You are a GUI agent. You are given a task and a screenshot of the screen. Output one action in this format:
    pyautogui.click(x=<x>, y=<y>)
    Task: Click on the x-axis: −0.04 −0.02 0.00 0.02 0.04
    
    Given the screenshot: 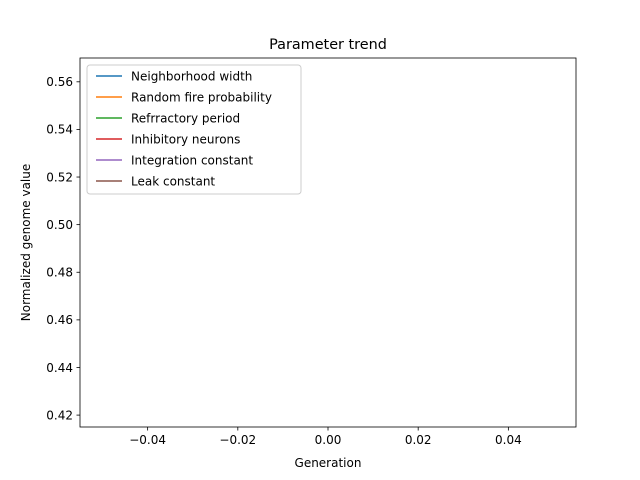 What is the action you would take?
    pyautogui.click(x=325, y=437)
    